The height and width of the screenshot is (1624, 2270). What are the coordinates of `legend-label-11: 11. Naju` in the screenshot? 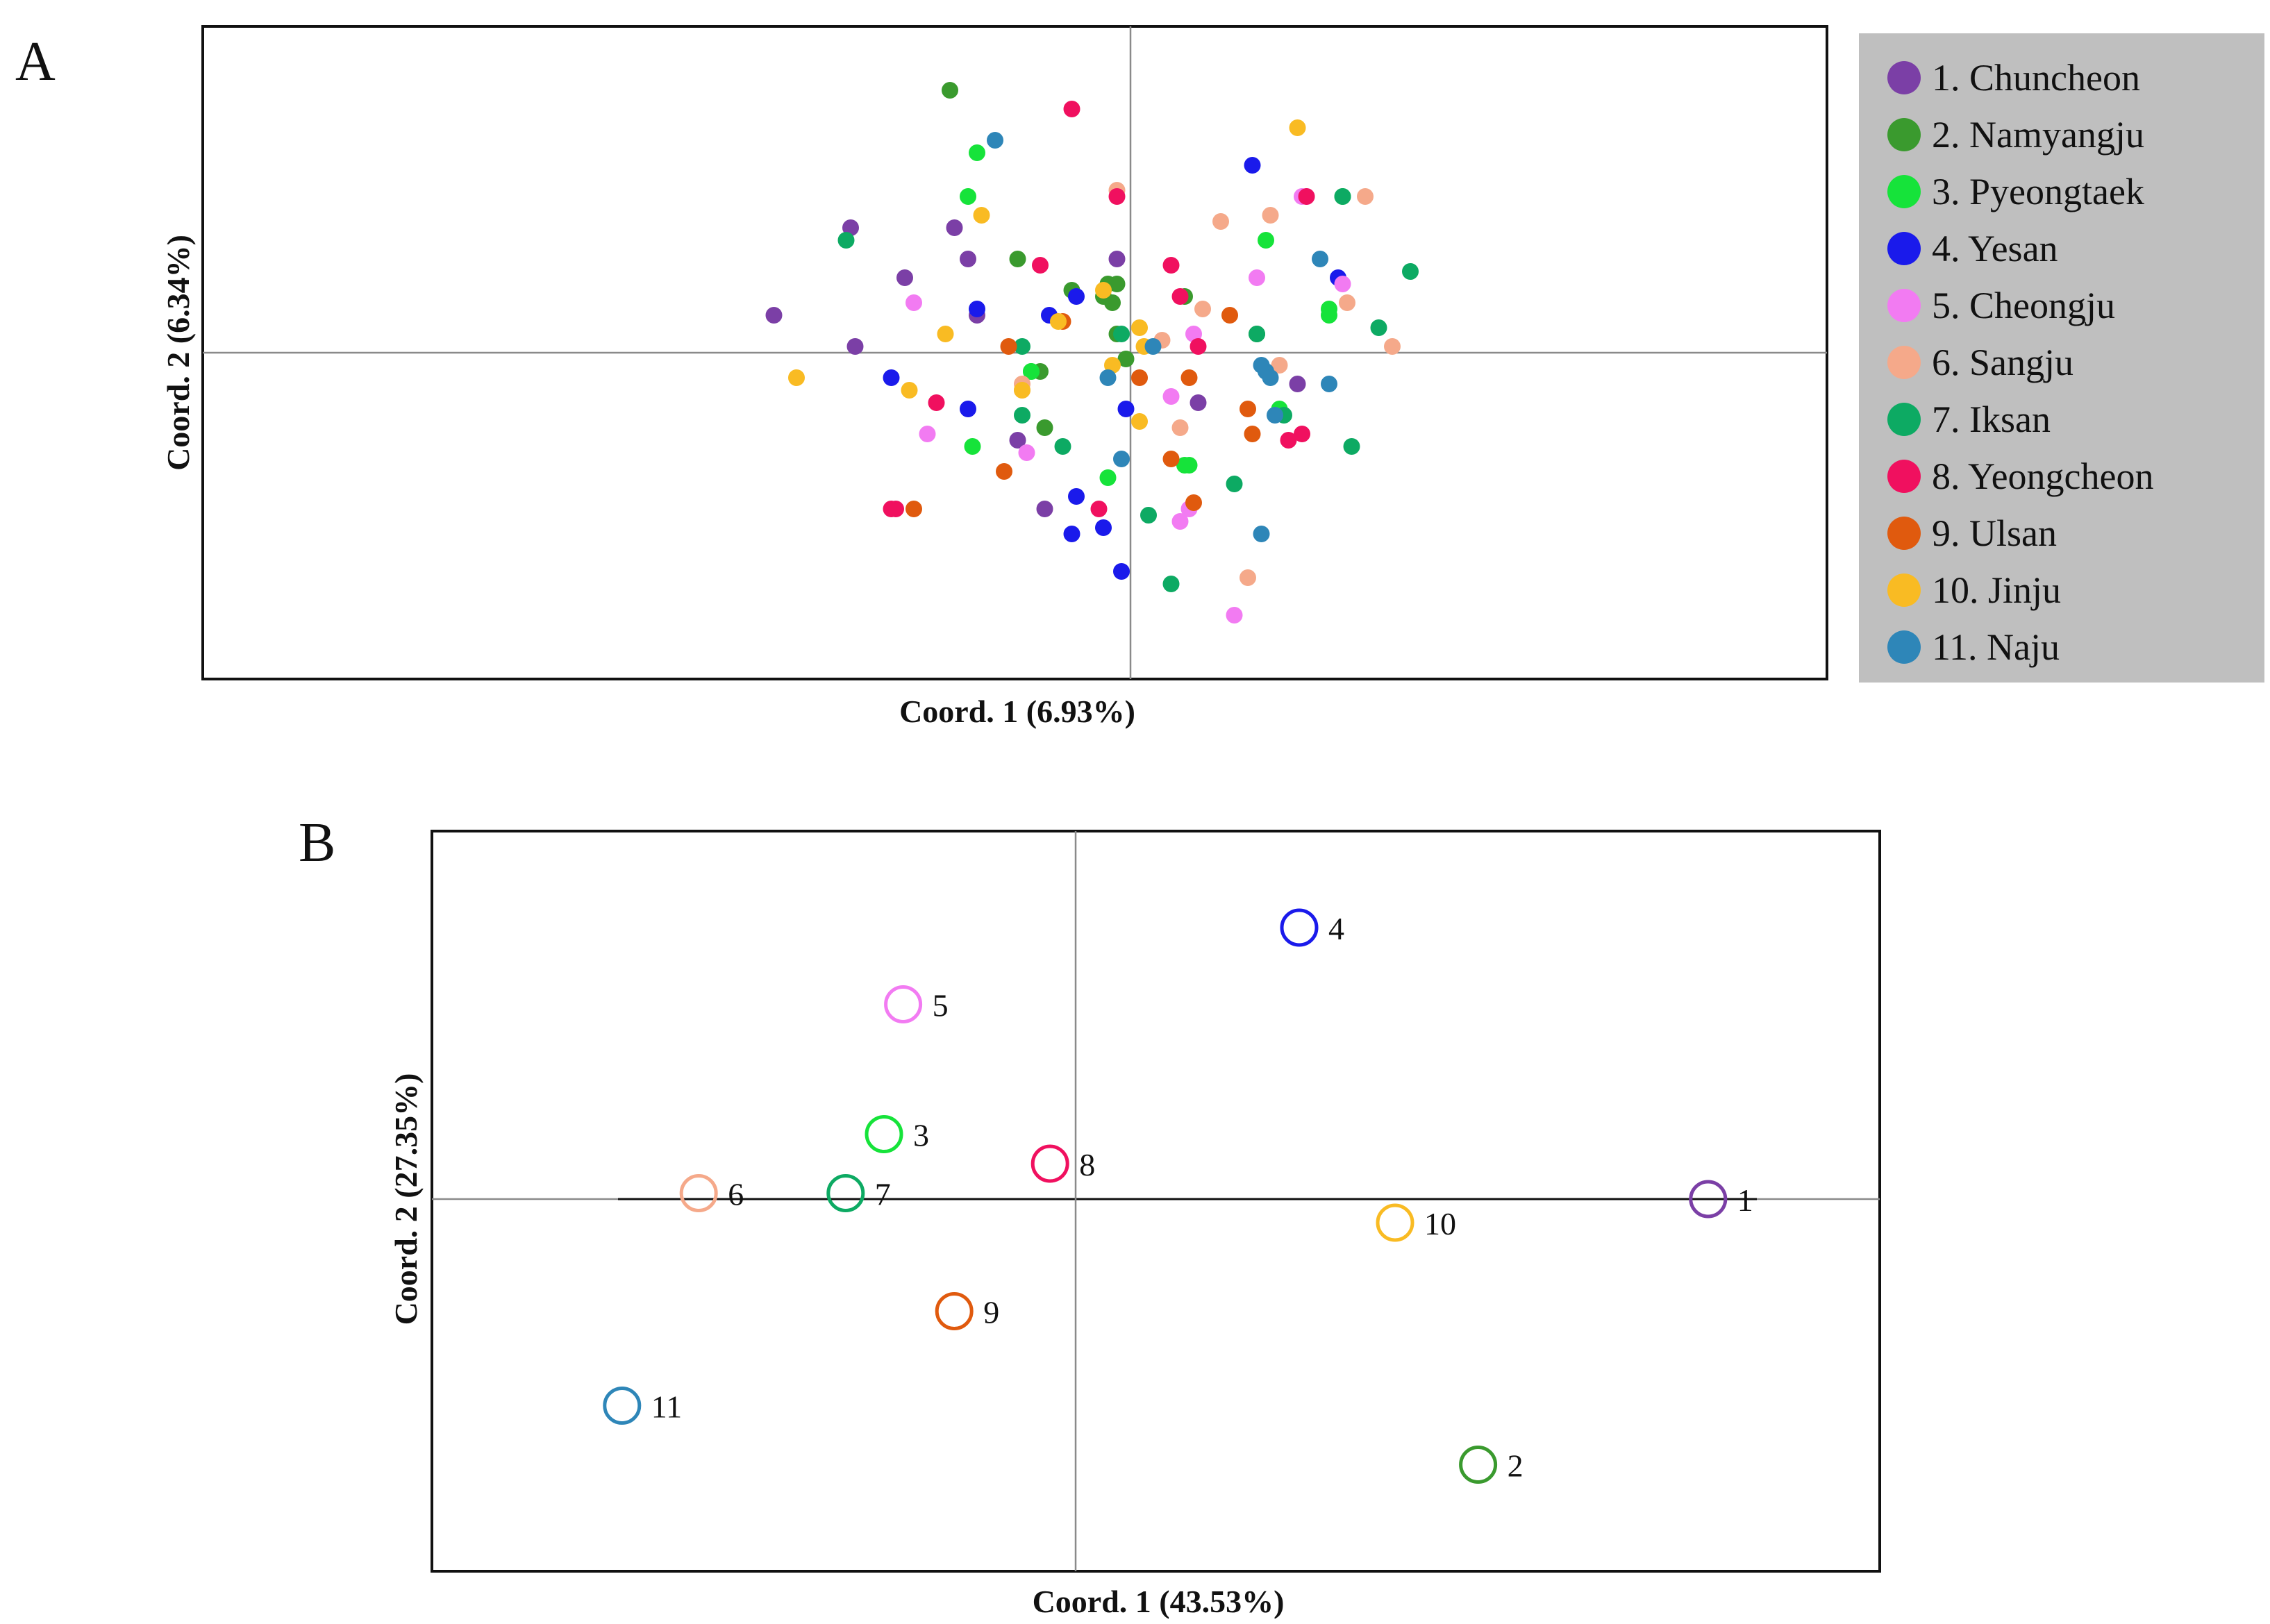 It's located at (1996, 647).